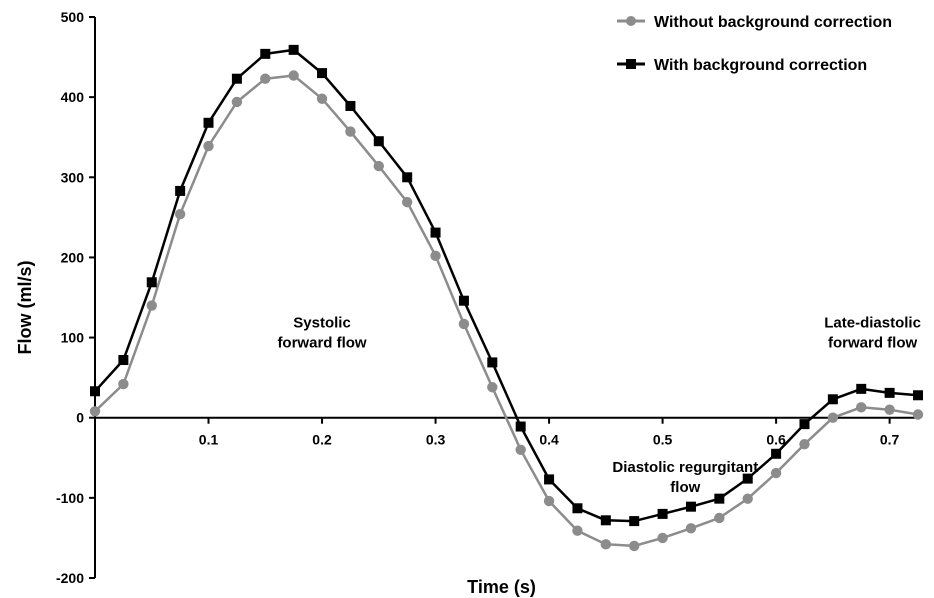 This screenshot has width=934, height=598. I want to click on x-tick-label: 0.3, so click(436, 440).